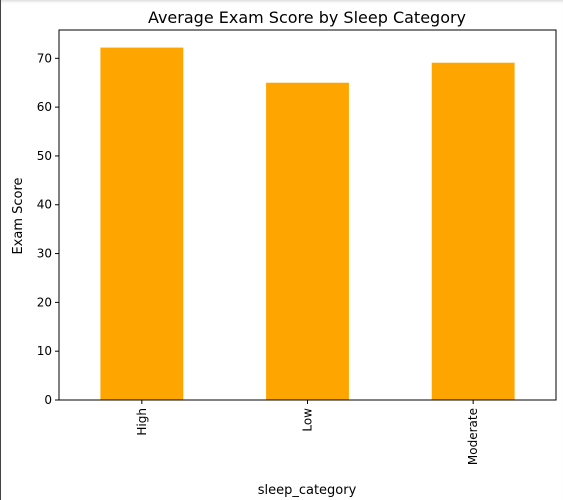 The width and height of the screenshot is (563, 500). Describe the element at coordinates (307, 17) in the screenshot. I see `chart-title: Average Exam Score by Sleep Category` at that location.